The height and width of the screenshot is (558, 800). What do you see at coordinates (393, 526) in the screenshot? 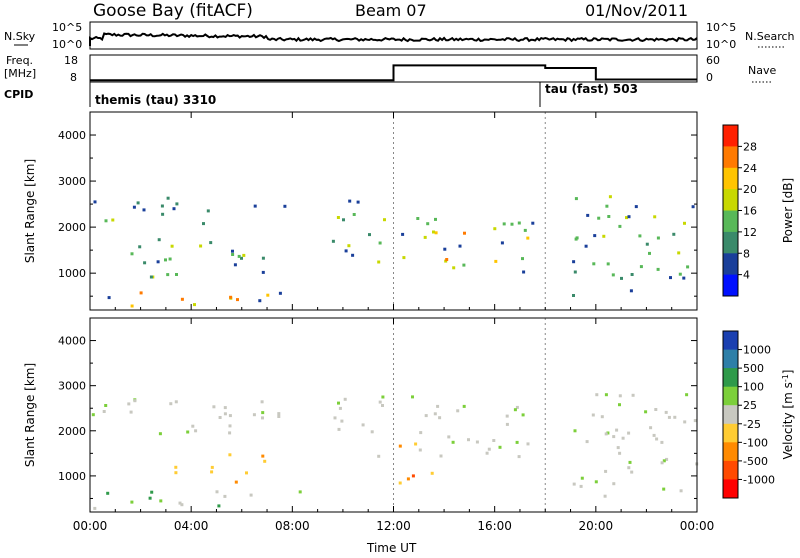
I see `x-tick-label: 12:00` at bounding box center [393, 526].